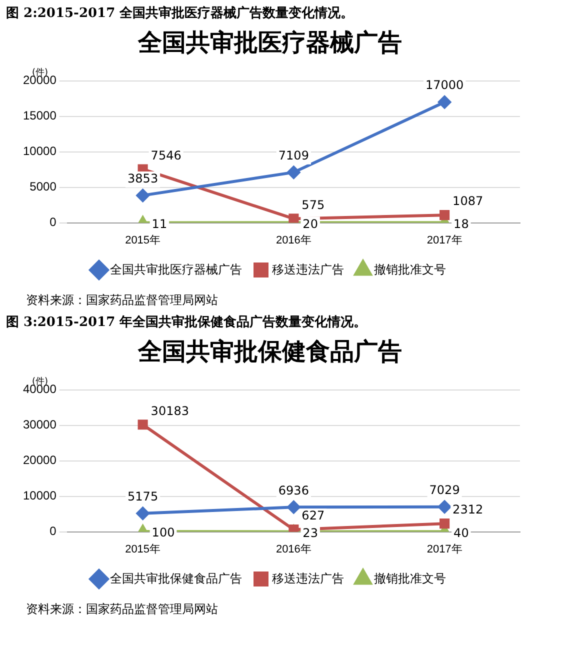 The height and width of the screenshot is (652, 578). What do you see at coordinates (143, 497) in the screenshot?
I see `data-label: 5175` at bounding box center [143, 497].